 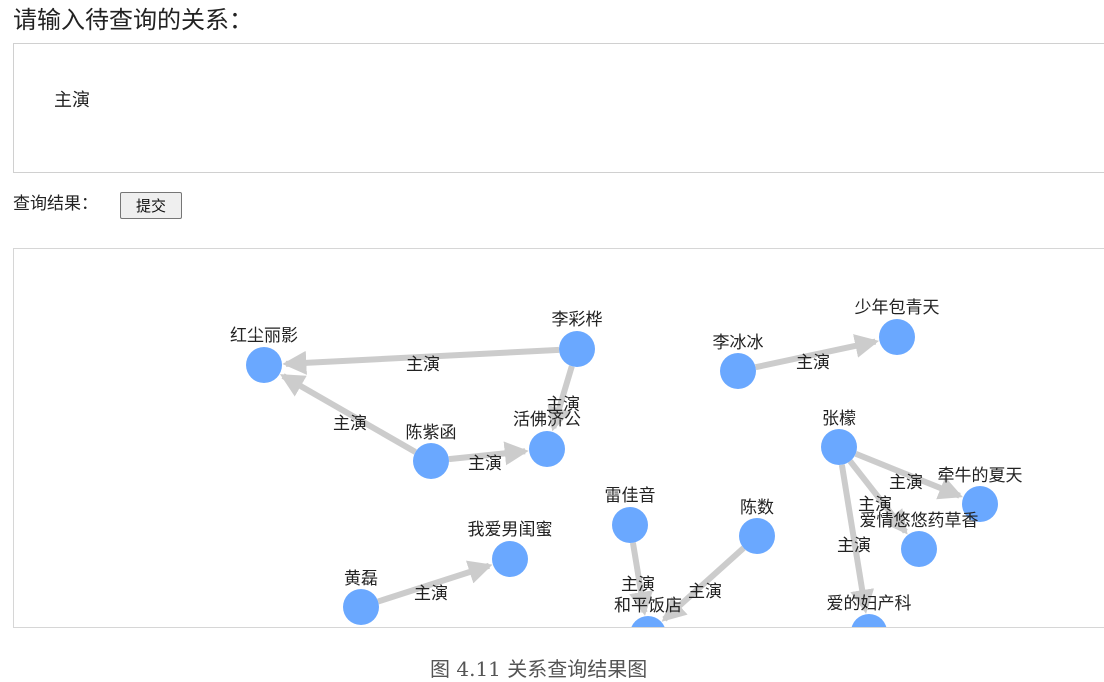 What do you see at coordinates (869, 621) in the screenshot?
I see `graph-node-fuchanke` at bounding box center [869, 621].